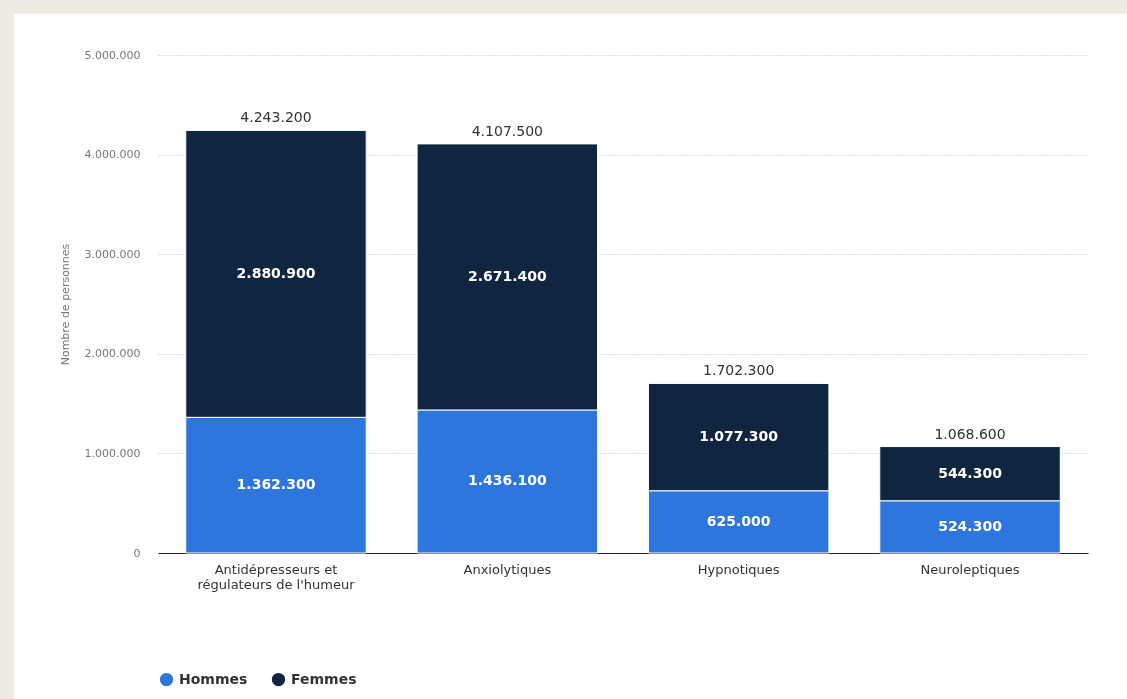  I want to click on data-label: 1.436.100, so click(507, 480).